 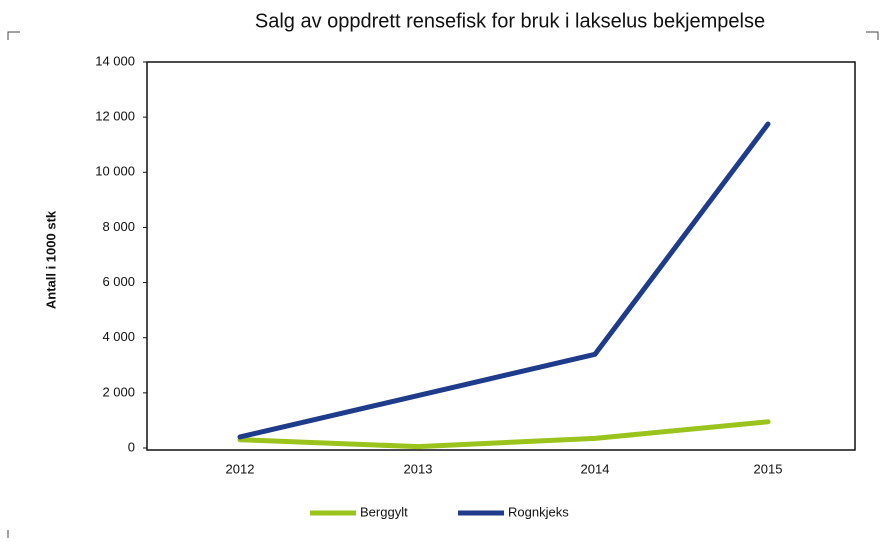 What do you see at coordinates (538, 511) in the screenshot?
I see `legend-label: Rognkjeks` at bounding box center [538, 511].